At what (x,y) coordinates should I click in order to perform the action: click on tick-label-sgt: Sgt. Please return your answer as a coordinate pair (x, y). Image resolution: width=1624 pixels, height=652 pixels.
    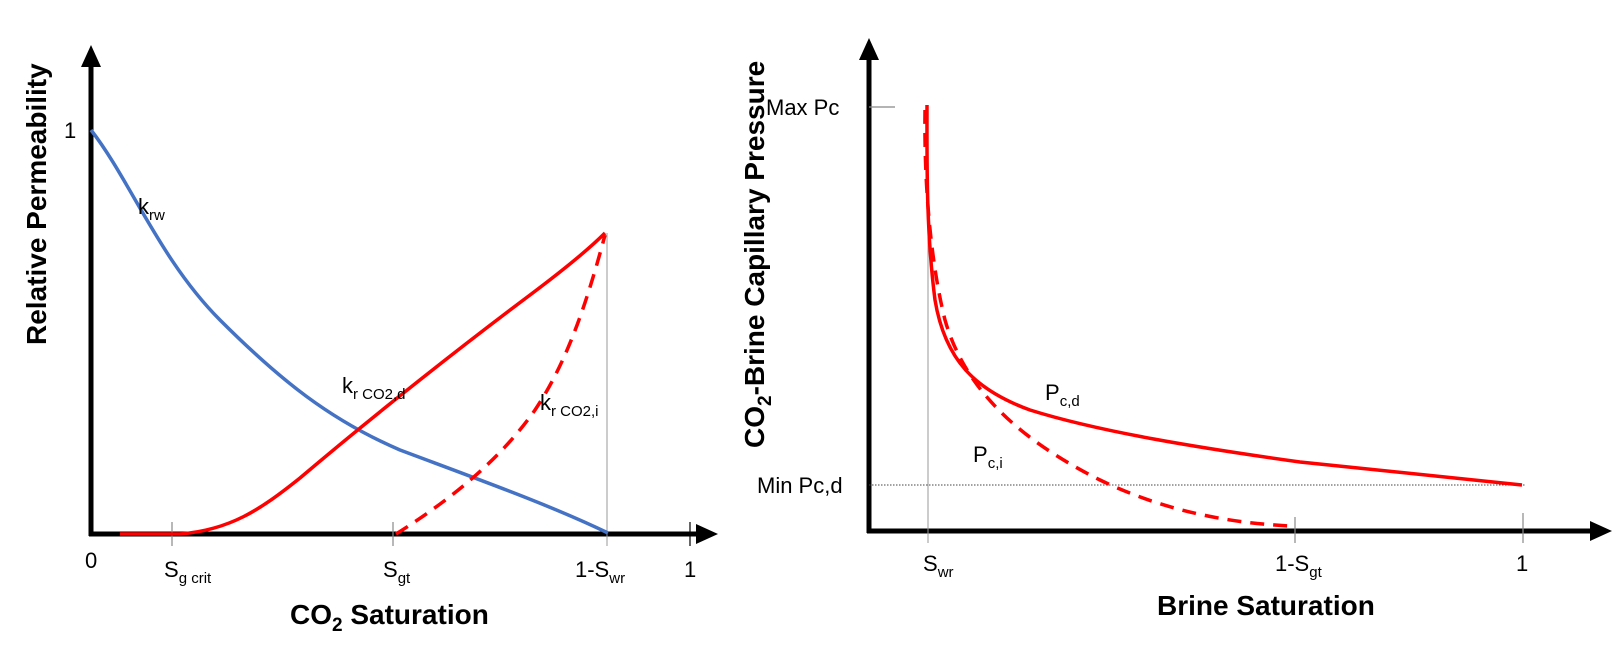
    Looking at the image, I should click on (397, 572).